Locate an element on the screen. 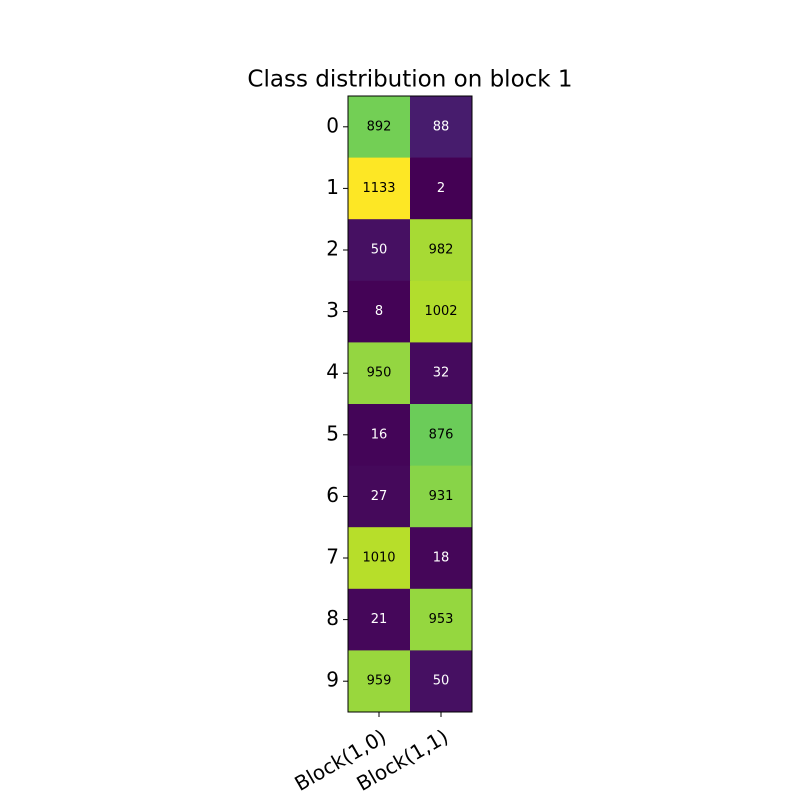 Image resolution: width=800 pixels, height=800 pixels. y-tick-label: 4 is located at coordinates (332, 372).